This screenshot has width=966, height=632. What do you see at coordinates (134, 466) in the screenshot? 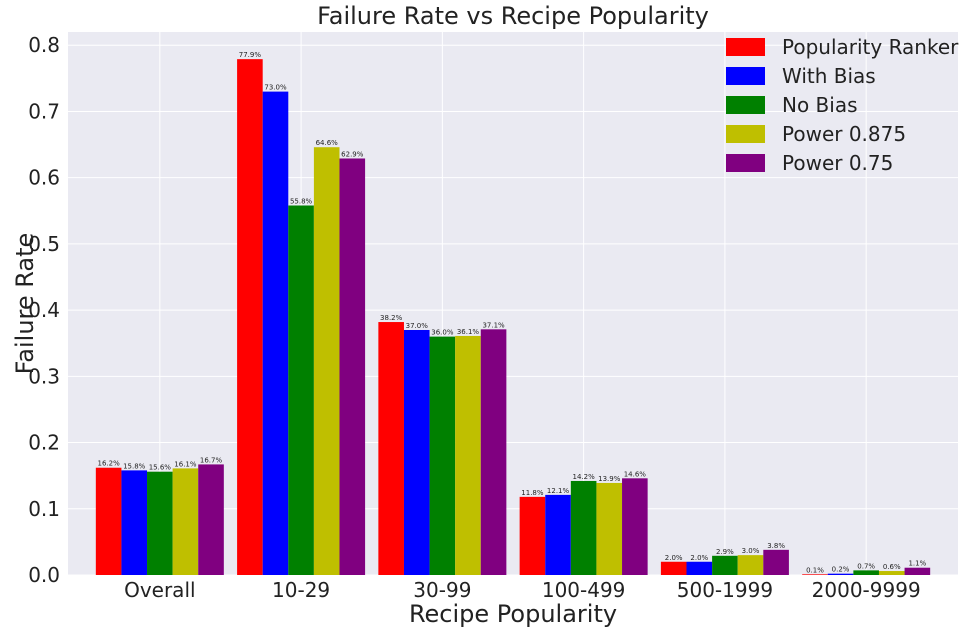
I see `bar-value-label: 15.8%` at bounding box center [134, 466].